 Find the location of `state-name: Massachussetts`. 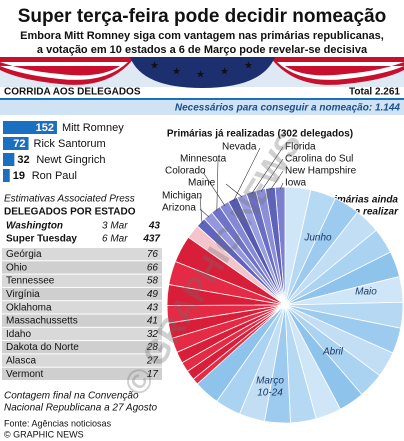

state-name: Massachussetts is located at coordinates (42, 321).